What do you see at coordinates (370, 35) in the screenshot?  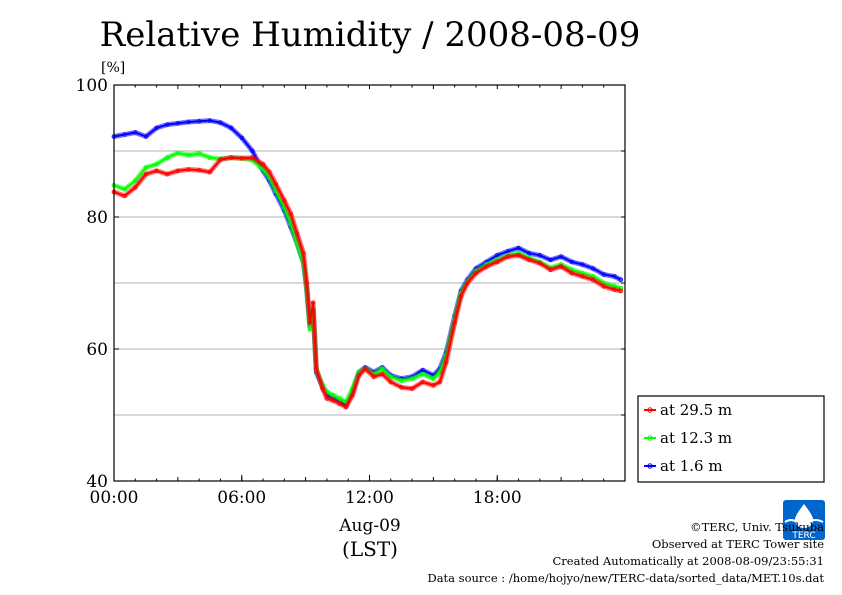 I see `chart-title: Relative Humidity / 2008-08-09` at bounding box center [370, 35].